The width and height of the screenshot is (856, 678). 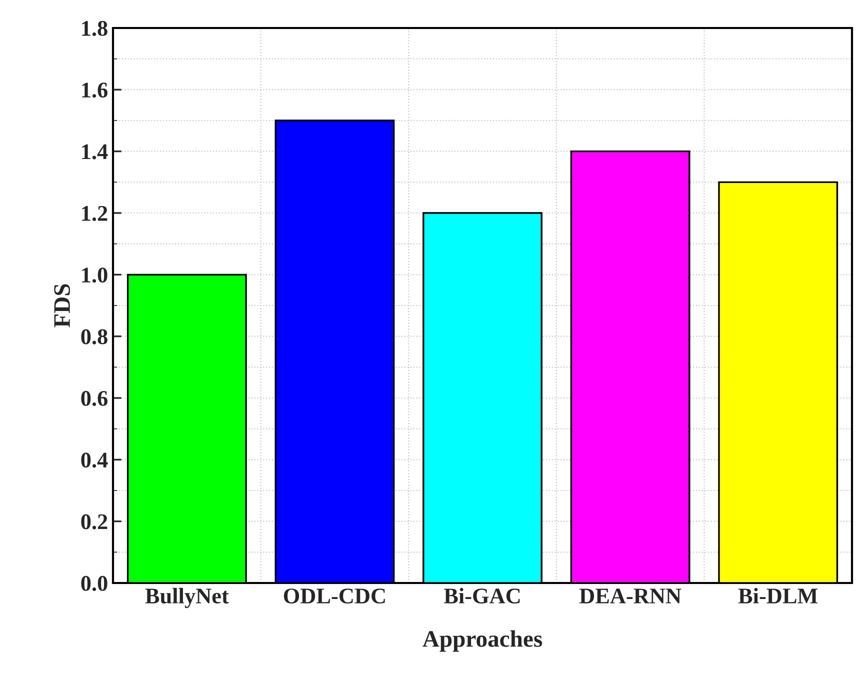 I want to click on y-tick-label: 0.0, so click(x=94, y=584).